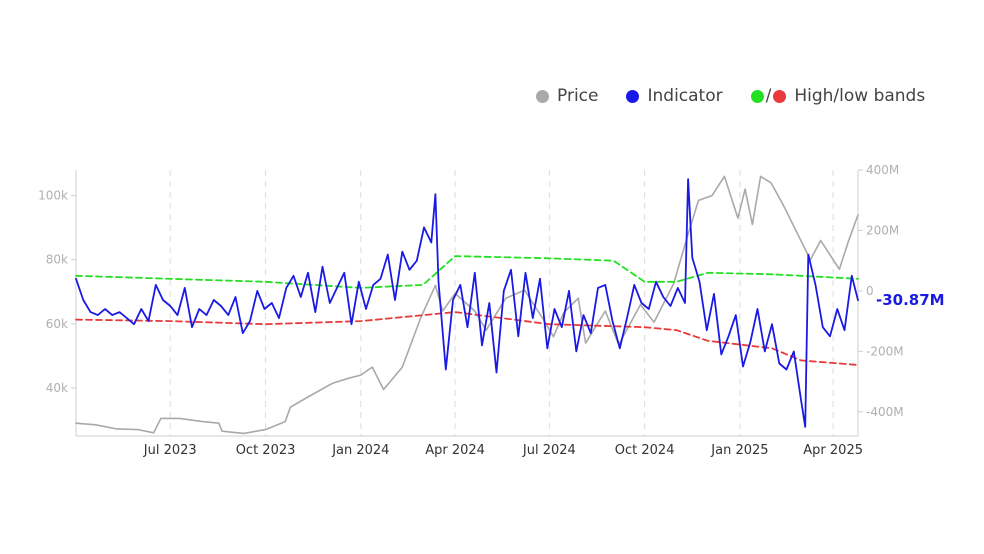 The image size is (984, 554). Describe the element at coordinates (833, 450) in the screenshot. I see `x-tick-label: Apr 2025` at that location.